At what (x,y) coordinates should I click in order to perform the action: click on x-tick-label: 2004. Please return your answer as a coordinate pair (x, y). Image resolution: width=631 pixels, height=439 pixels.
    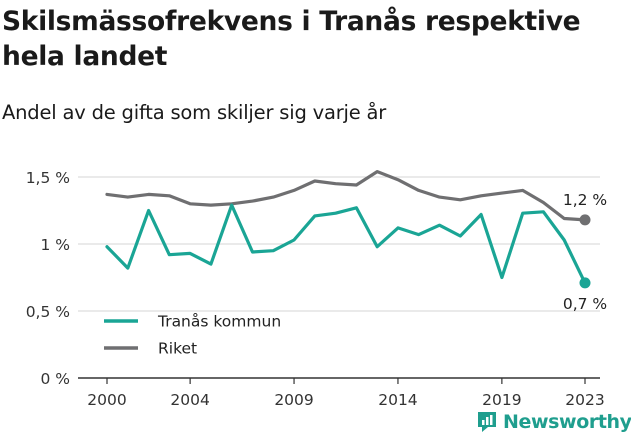
    Looking at the image, I should click on (189, 400).